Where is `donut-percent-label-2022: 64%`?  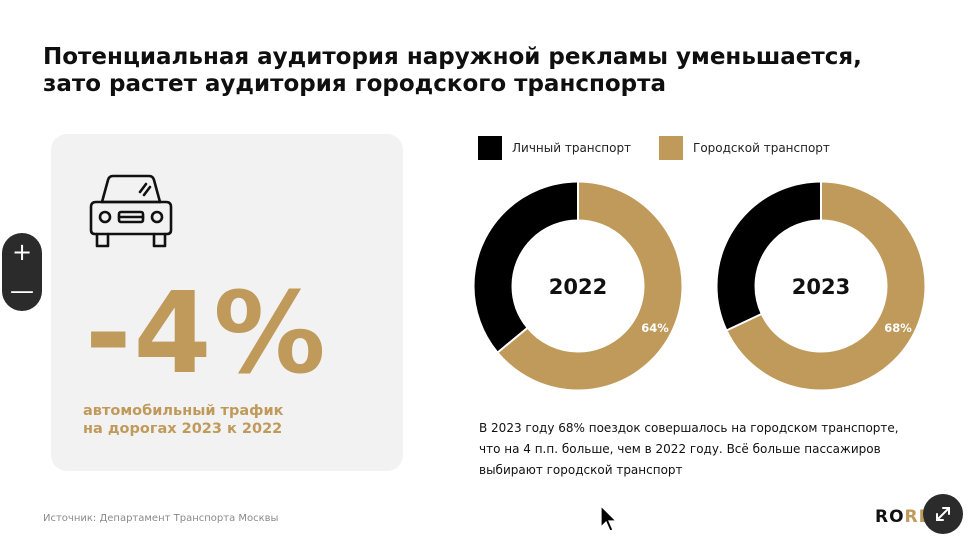 donut-percent-label-2022: 64% is located at coordinates (655, 328).